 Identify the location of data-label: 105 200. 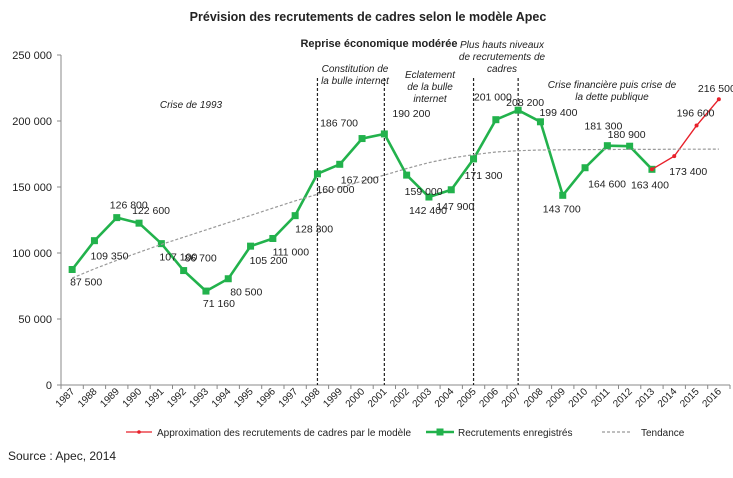
(269, 261).